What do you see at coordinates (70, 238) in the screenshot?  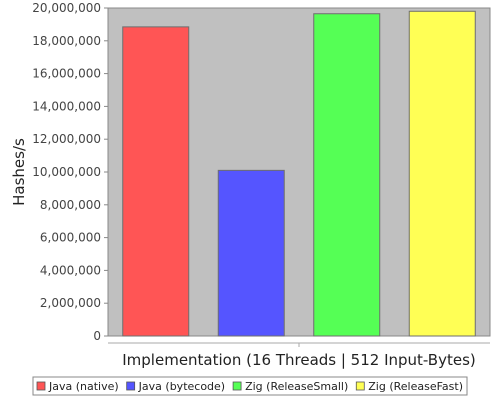 I see `y-tick-label: 6,000,000` at bounding box center [70, 238].